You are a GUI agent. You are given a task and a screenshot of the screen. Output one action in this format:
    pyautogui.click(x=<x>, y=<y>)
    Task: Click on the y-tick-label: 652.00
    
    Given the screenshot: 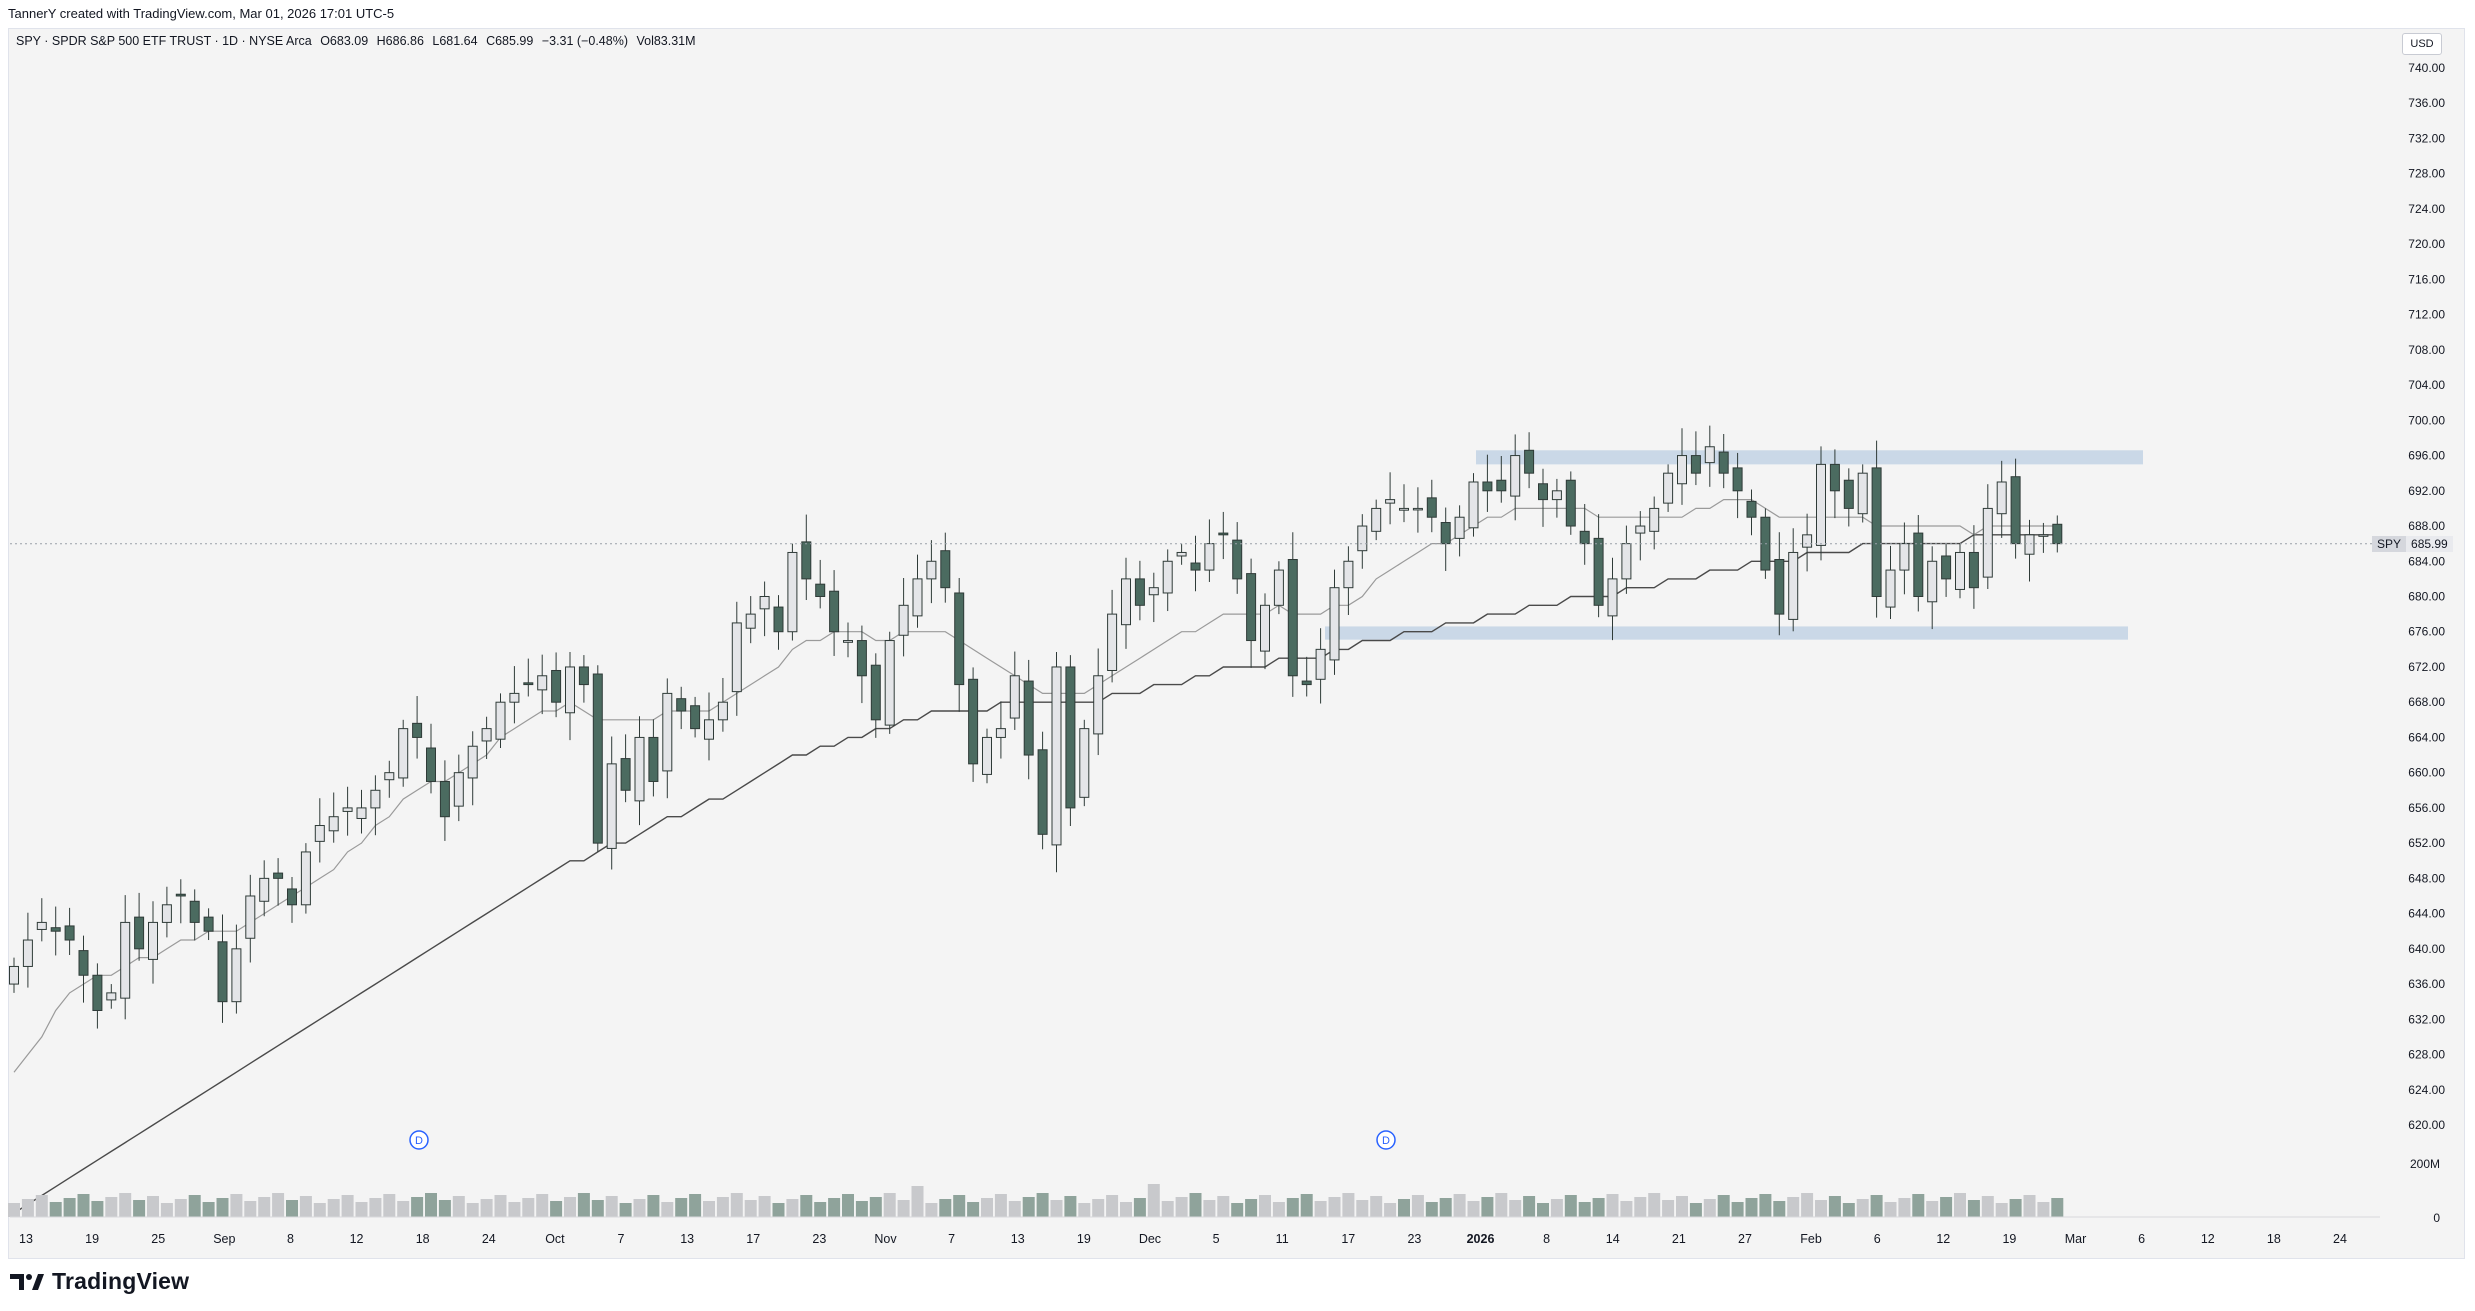 What is the action you would take?
    pyautogui.click(x=2426, y=843)
    